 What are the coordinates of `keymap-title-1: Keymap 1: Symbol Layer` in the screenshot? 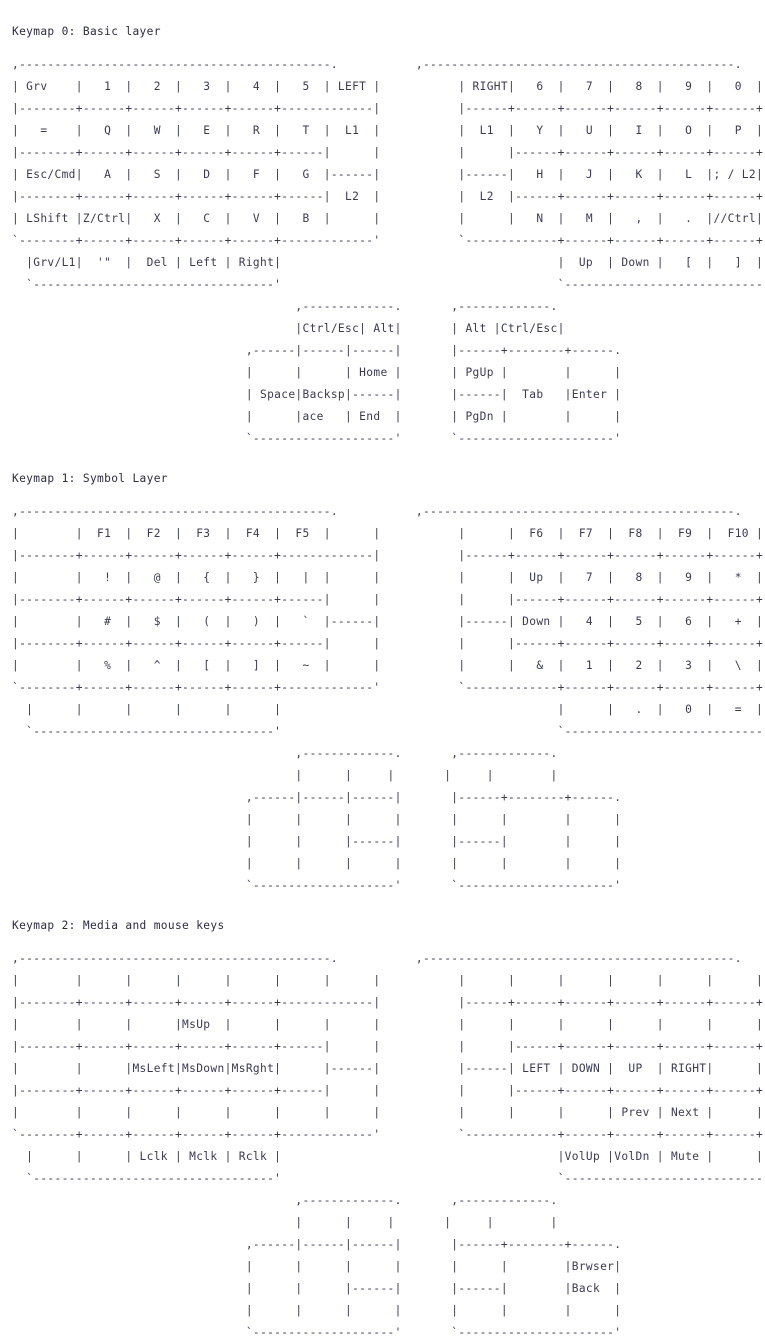 It's located at (90, 478).